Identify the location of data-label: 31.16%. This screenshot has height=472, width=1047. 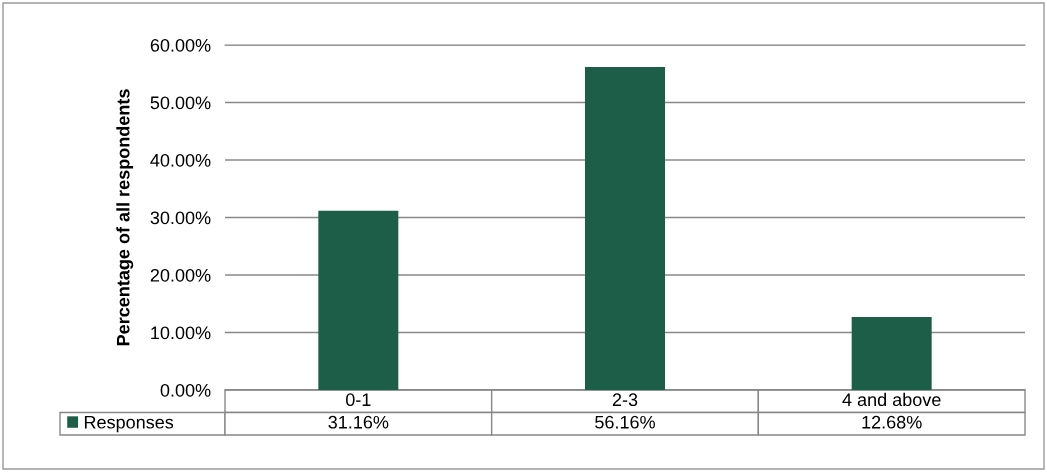
(358, 422).